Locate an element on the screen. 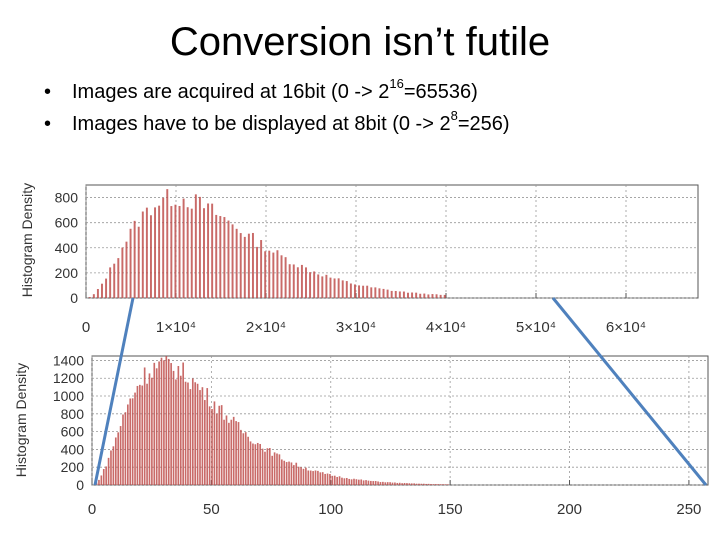  top-histogram-bars is located at coordinates (267, 243).